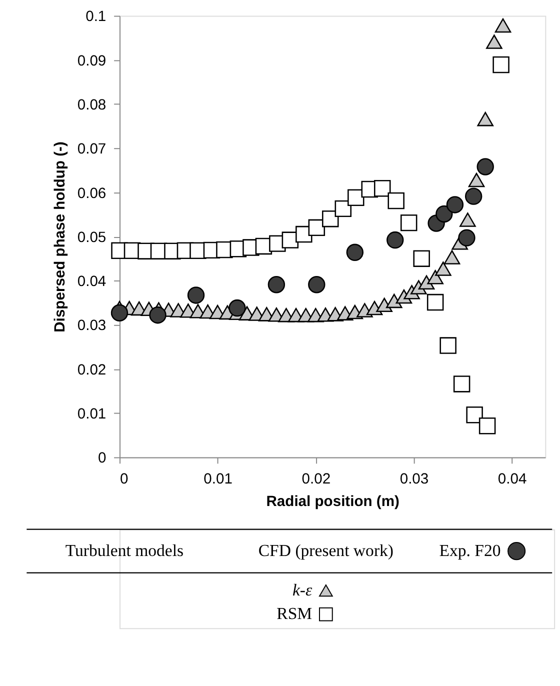 This screenshot has height=686, width=560. What do you see at coordinates (124, 550) in the screenshot?
I see `text: Turbulent models` at bounding box center [124, 550].